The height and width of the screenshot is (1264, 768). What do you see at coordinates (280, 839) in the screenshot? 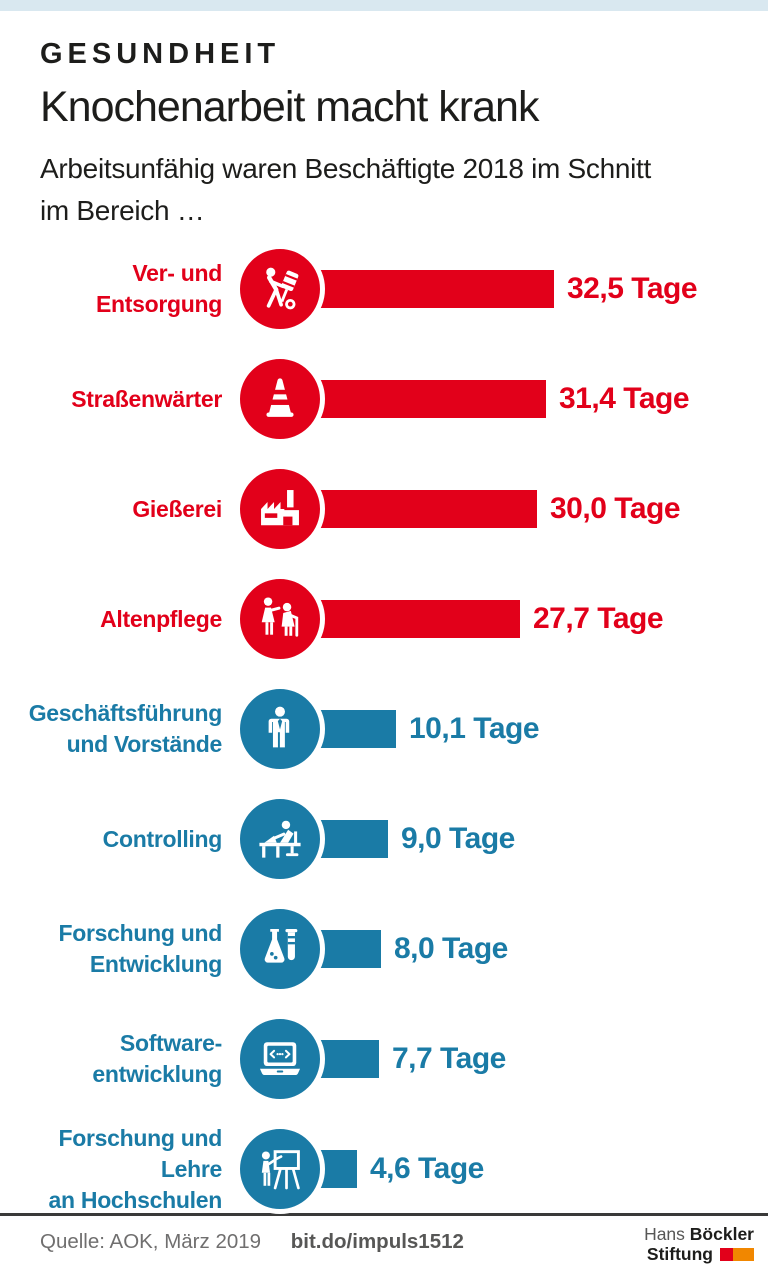
I see `desk-worker-icon` at bounding box center [280, 839].